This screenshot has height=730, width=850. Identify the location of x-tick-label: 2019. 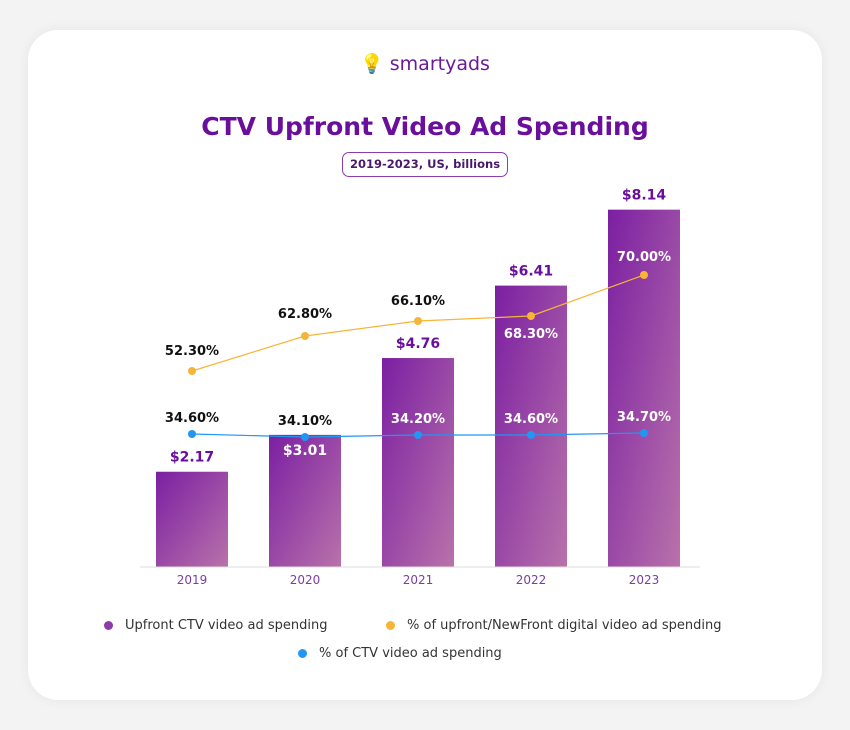
(192, 580).